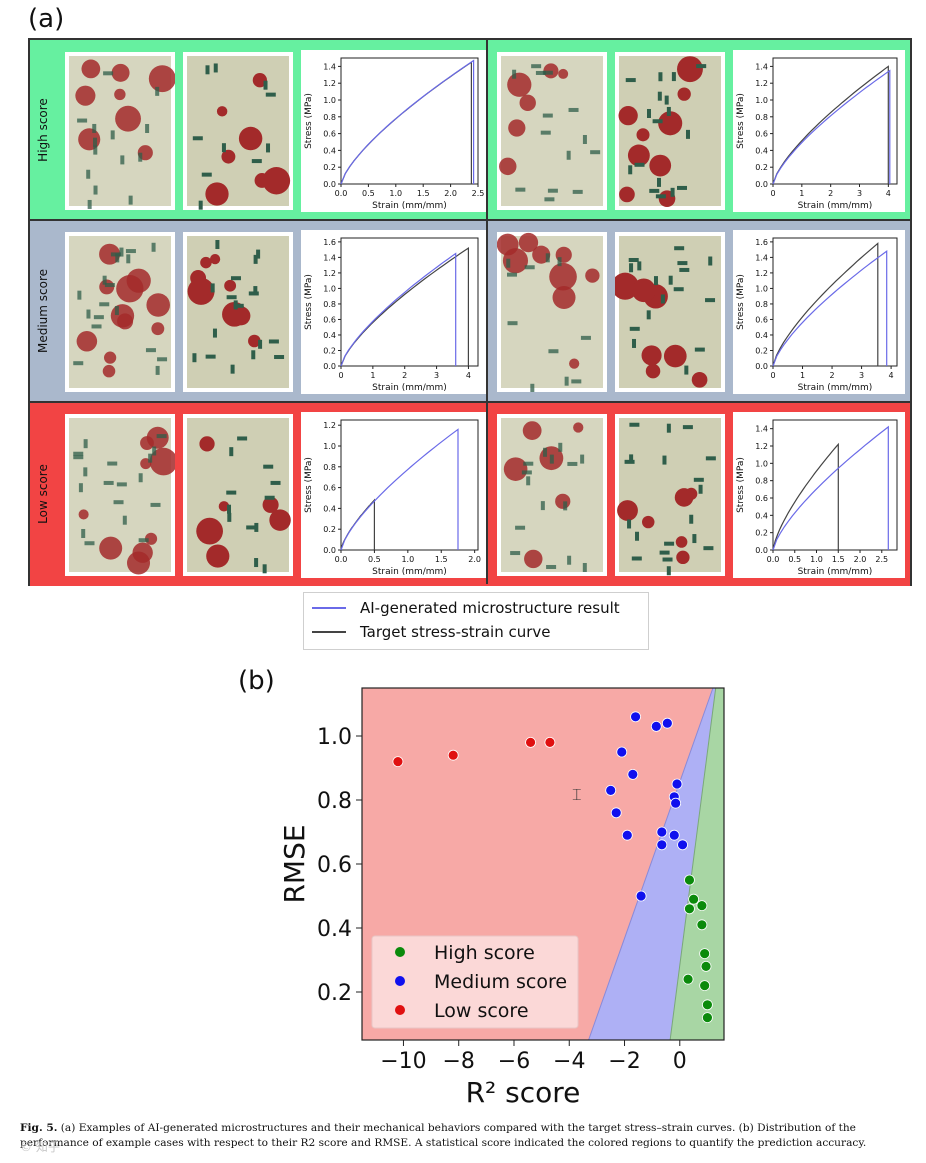 This screenshot has height=1163, width=926. What do you see at coordinates (624, 1061) in the screenshot?
I see `x-tick-label: −2` at bounding box center [624, 1061].